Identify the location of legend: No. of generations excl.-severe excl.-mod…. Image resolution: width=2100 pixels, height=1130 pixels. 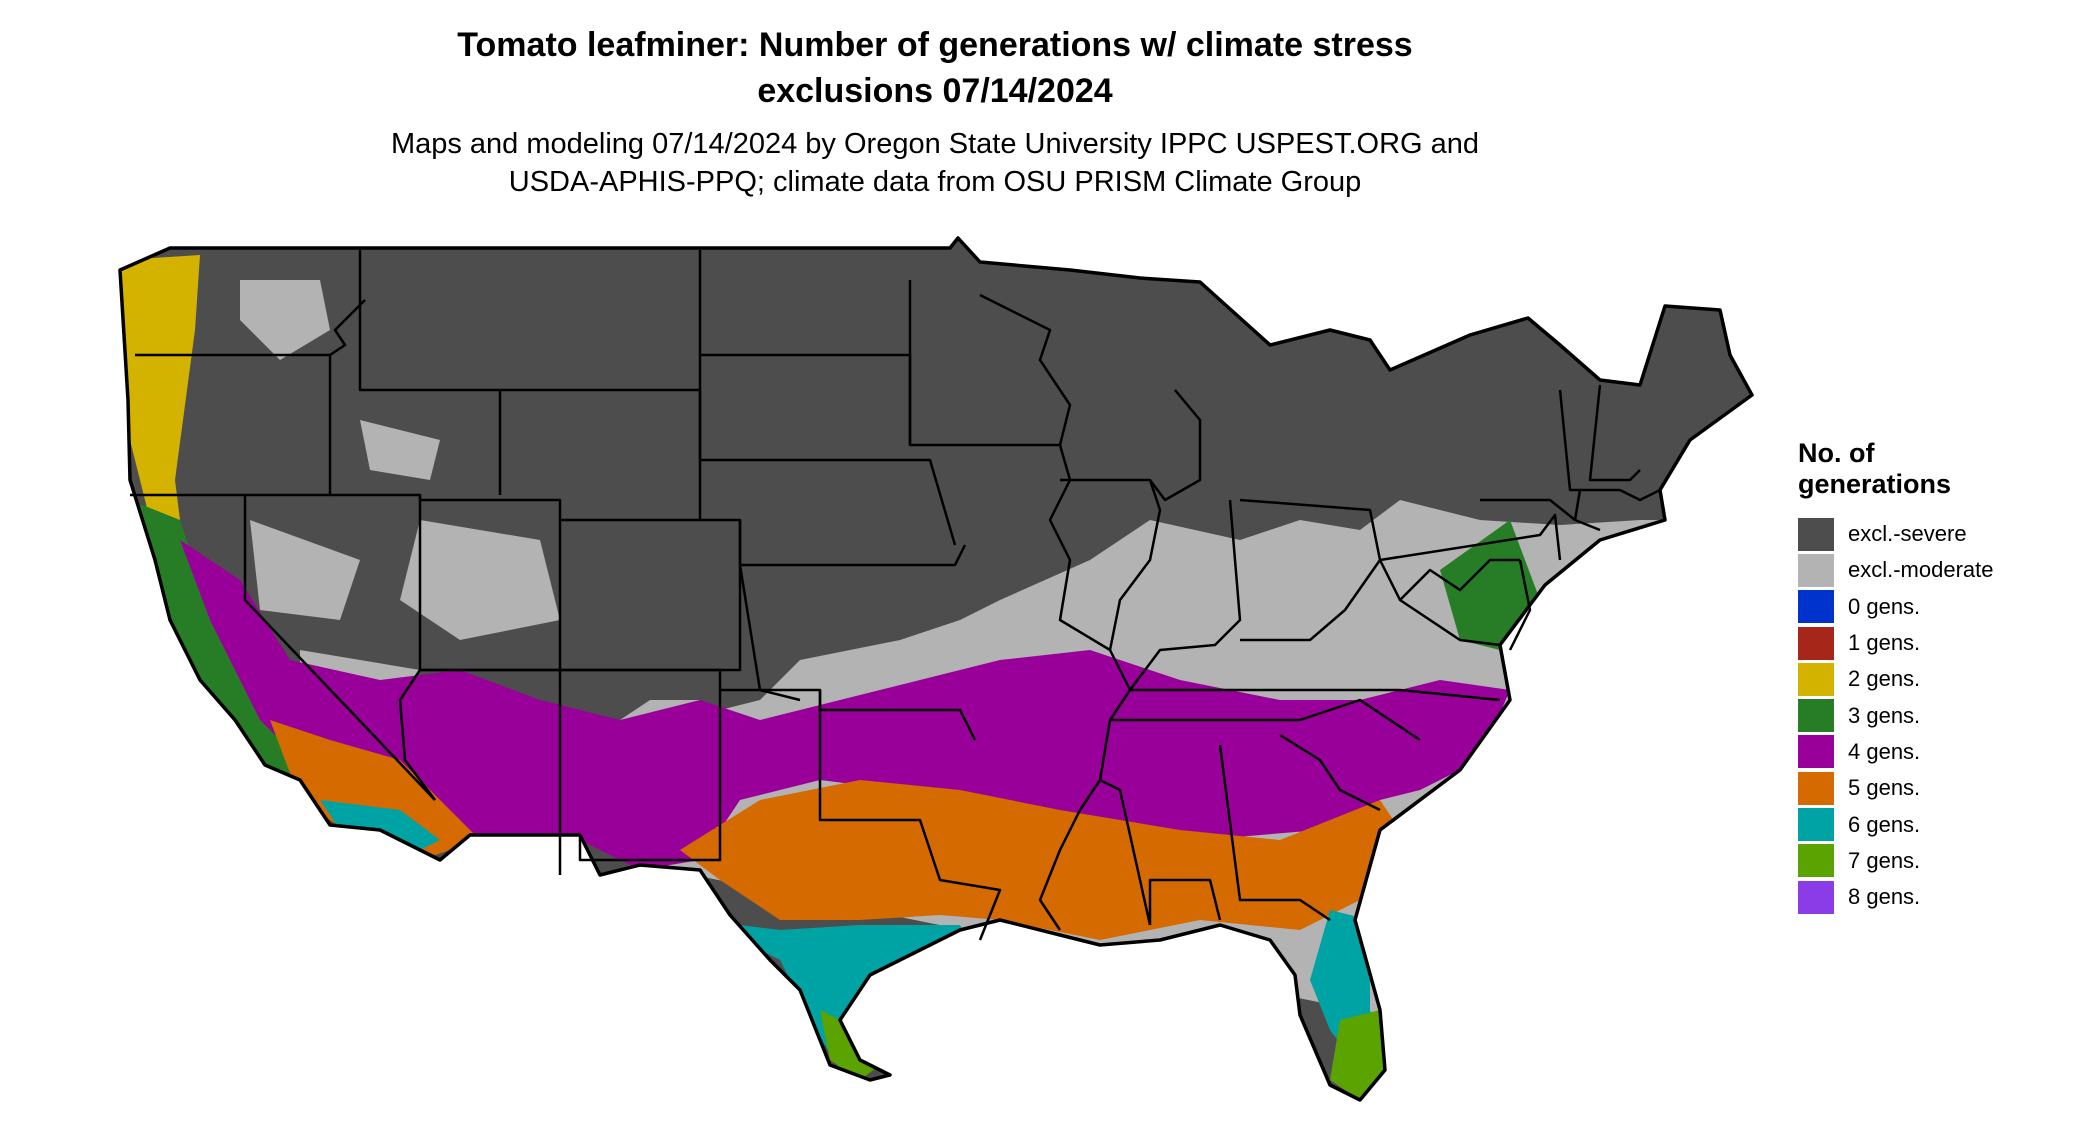
(1938, 676).